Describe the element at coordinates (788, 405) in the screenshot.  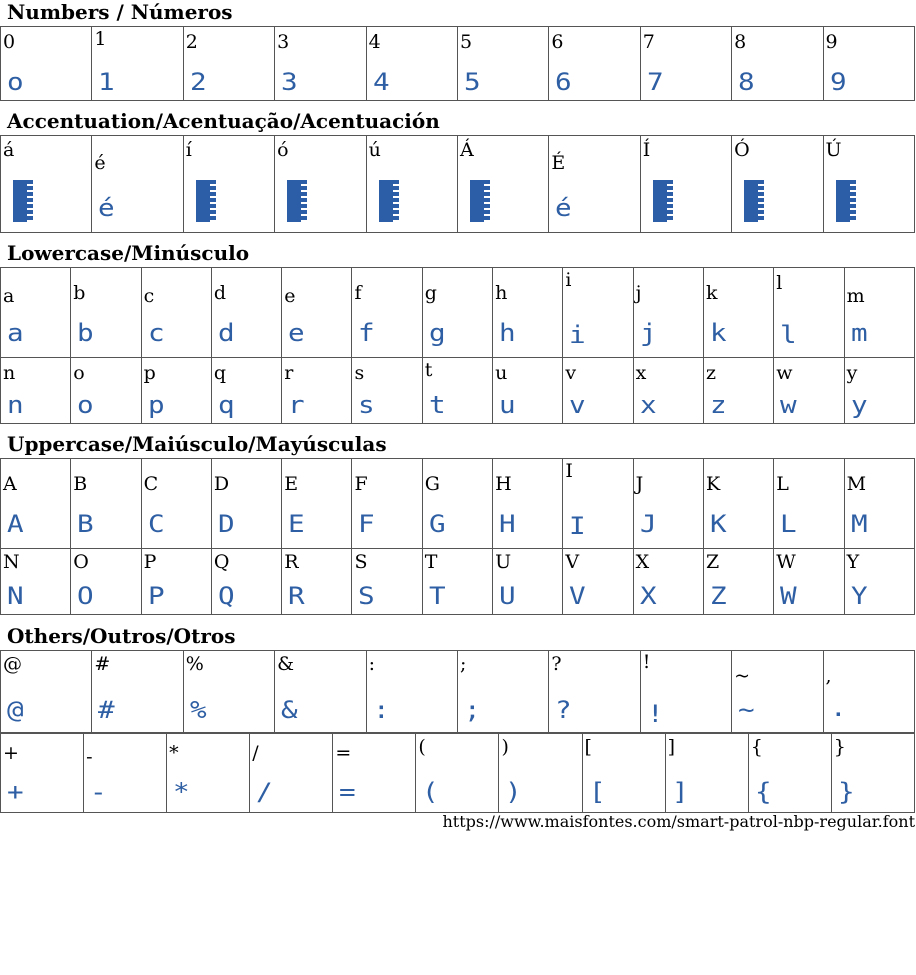
I see `glyph-sample: w` at that location.